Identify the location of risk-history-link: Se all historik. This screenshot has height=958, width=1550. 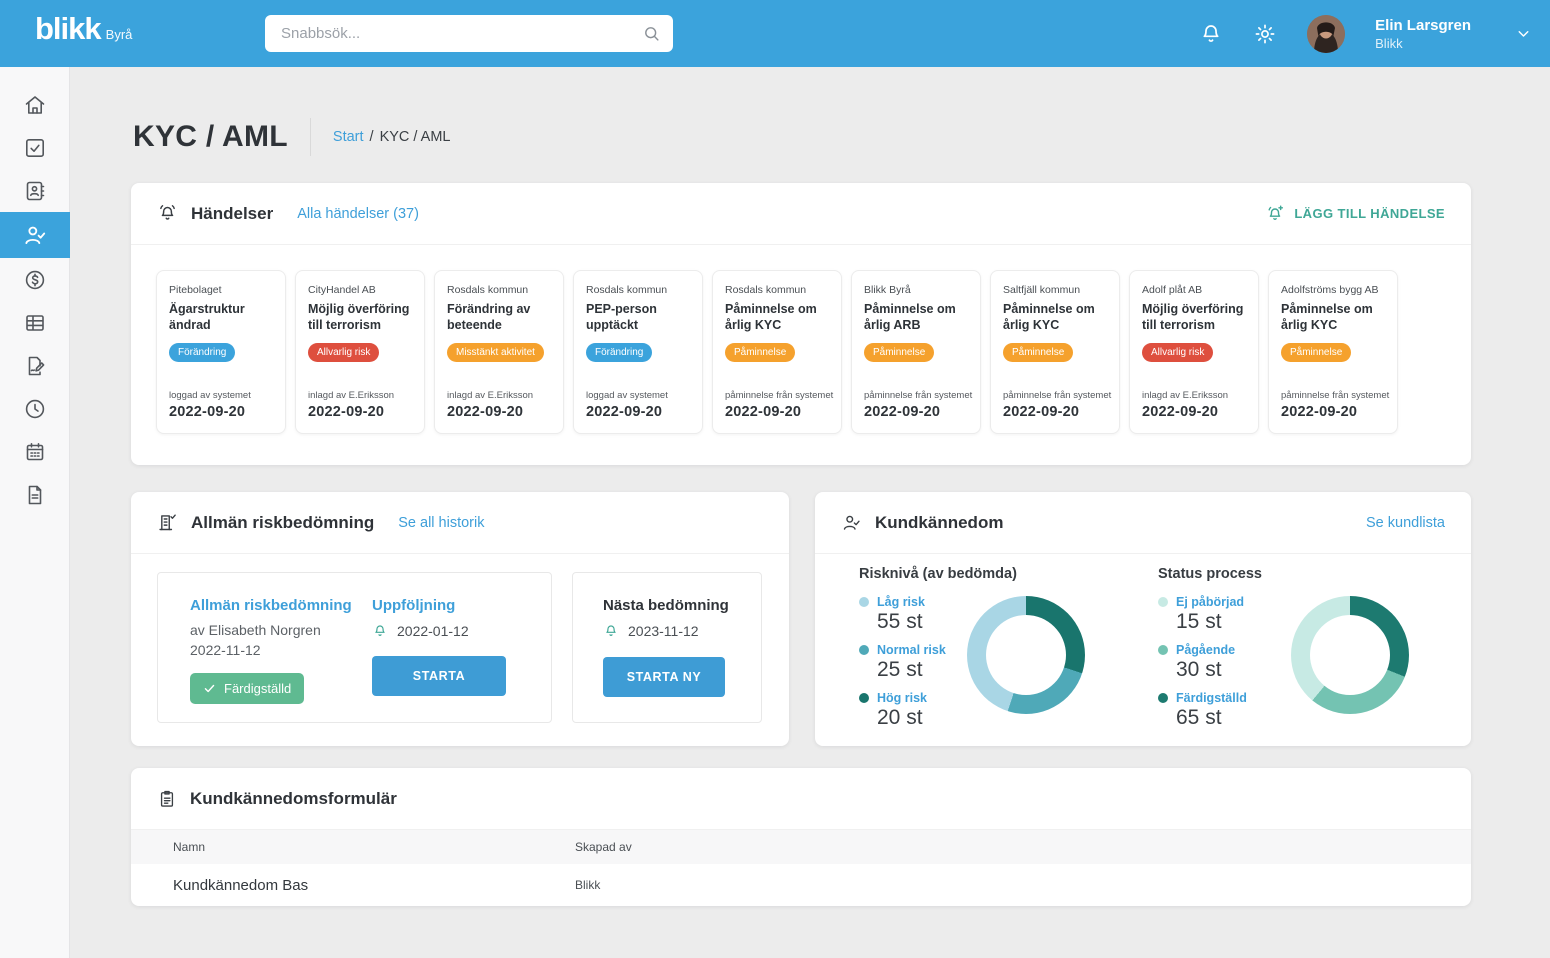
(441, 522).